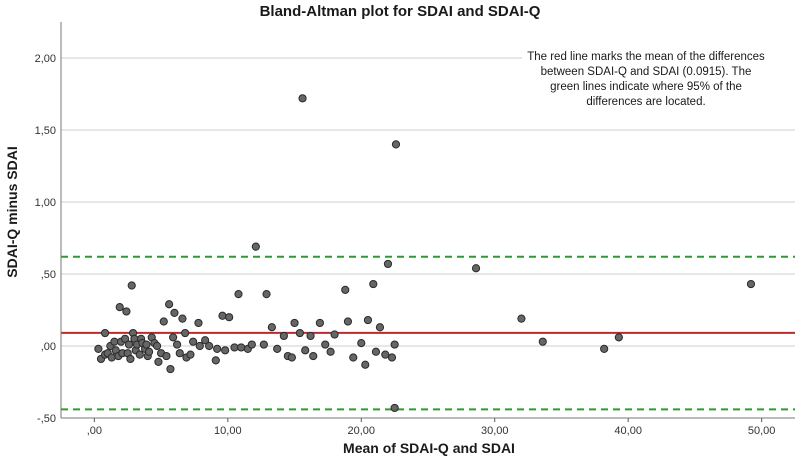 The image size is (800, 461). Describe the element at coordinates (495, 431) in the screenshot. I see `x-tick-label: 30,00` at that location.